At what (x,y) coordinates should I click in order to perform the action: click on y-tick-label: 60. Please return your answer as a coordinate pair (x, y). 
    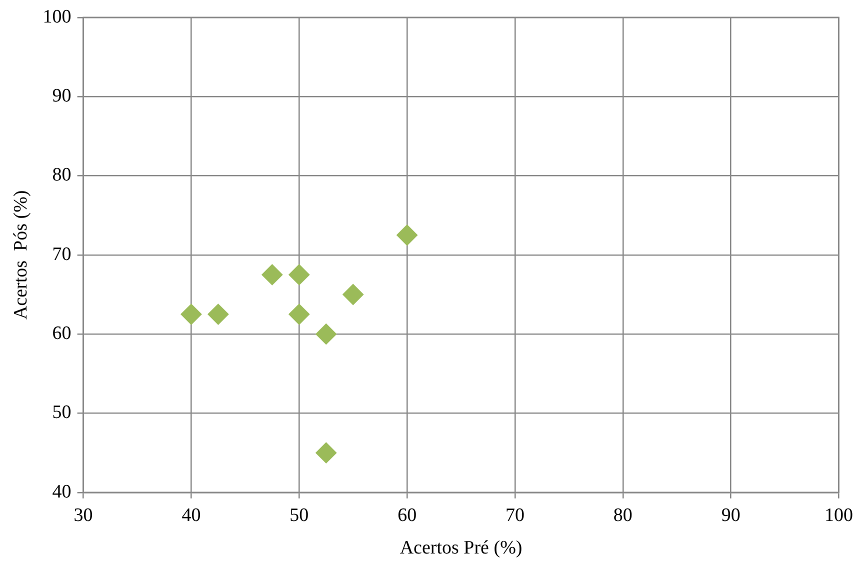
    Looking at the image, I should click on (62, 333).